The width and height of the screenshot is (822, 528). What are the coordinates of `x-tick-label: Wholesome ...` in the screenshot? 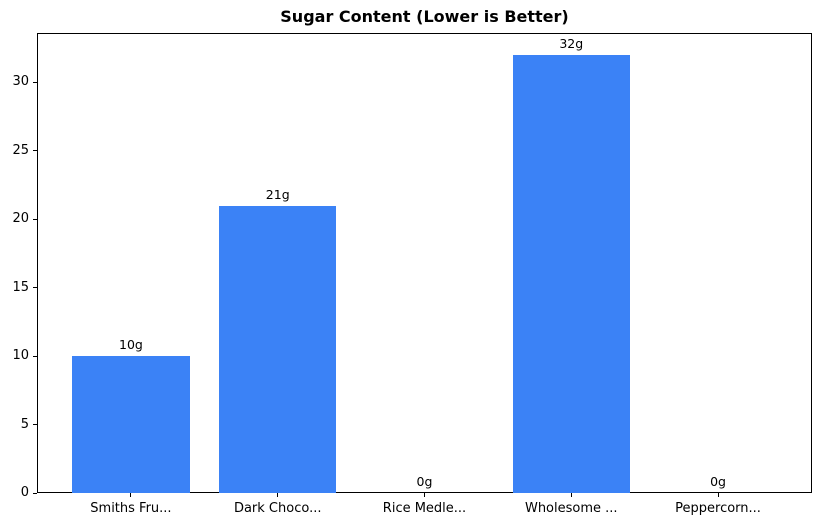 It's located at (571, 508).